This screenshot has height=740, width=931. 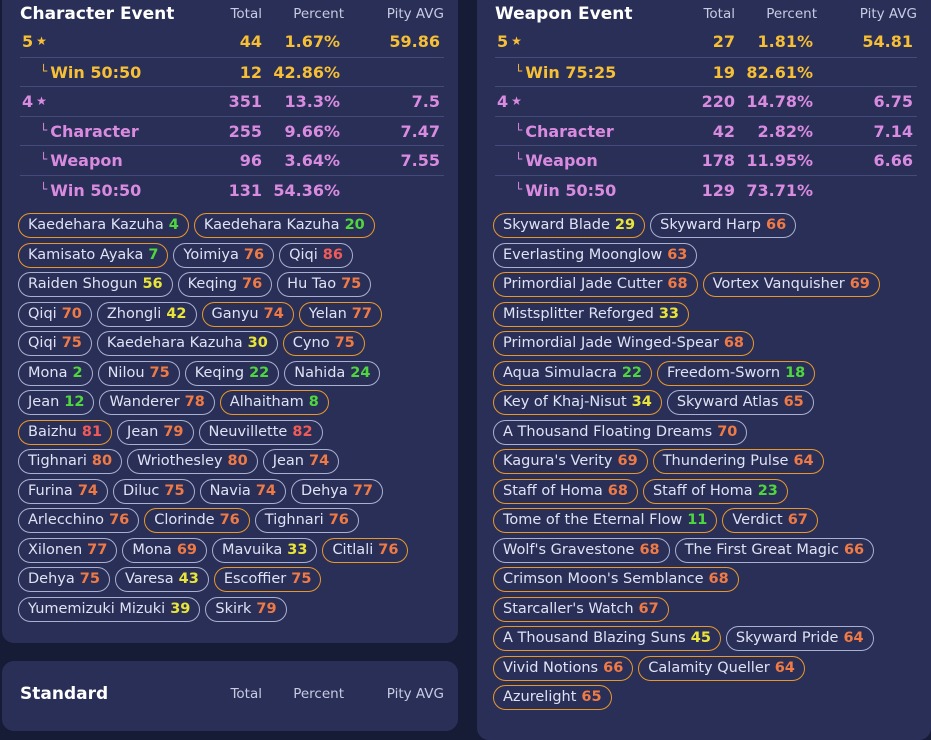 I want to click on stat-percent: 82.61%, so click(x=779, y=72).